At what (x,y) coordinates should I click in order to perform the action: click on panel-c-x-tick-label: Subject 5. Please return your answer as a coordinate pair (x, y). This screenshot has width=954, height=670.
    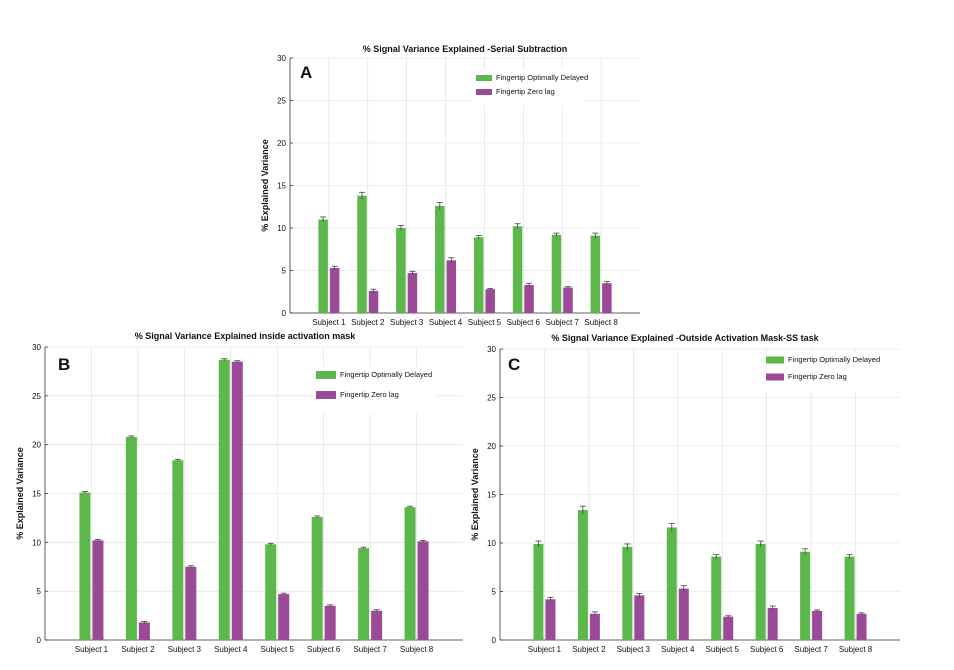
    Looking at the image, I should click on (723, 649).